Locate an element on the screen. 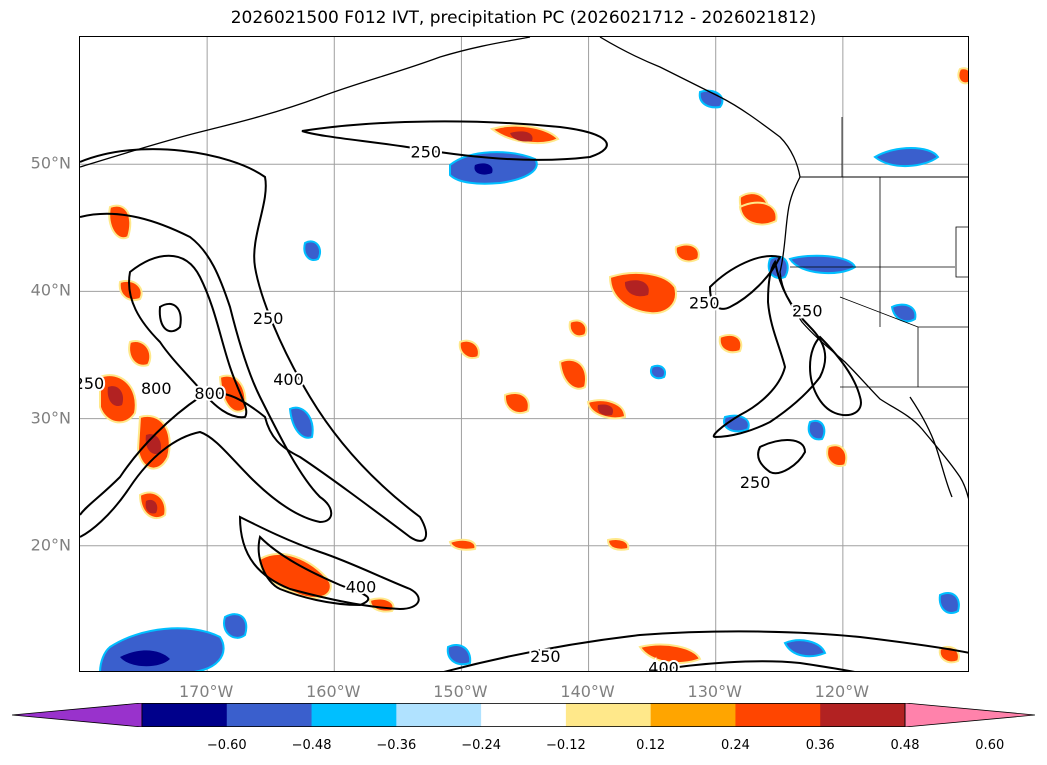 The height and width of the screenshot is (765, 1047). colorbar-tick-label: −0.36 is located at coordinates (396, 745).